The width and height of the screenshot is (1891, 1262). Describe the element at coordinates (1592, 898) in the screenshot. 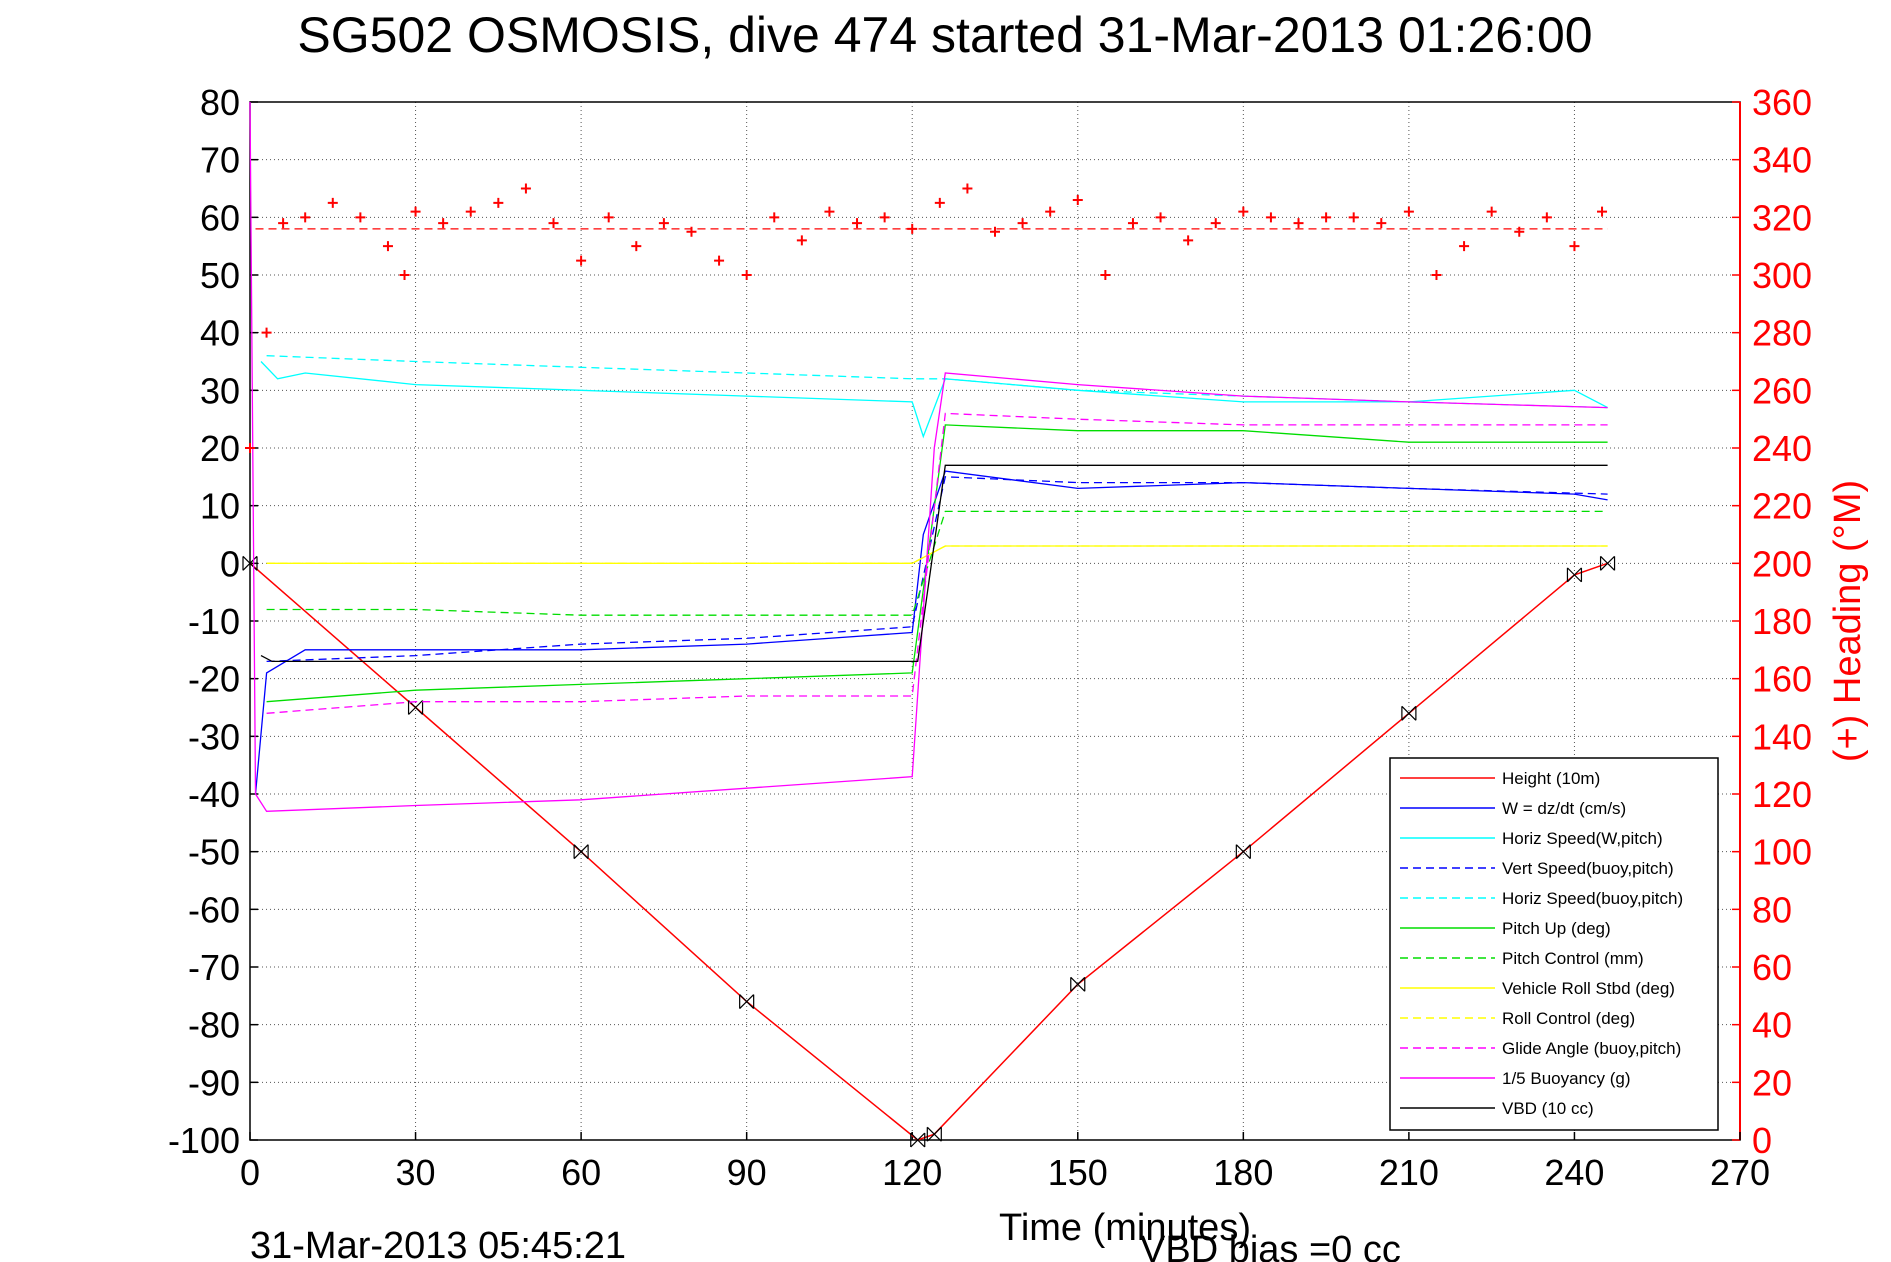

I see `legend-label: Horiz Speed(buoy,pitch)` at that location.